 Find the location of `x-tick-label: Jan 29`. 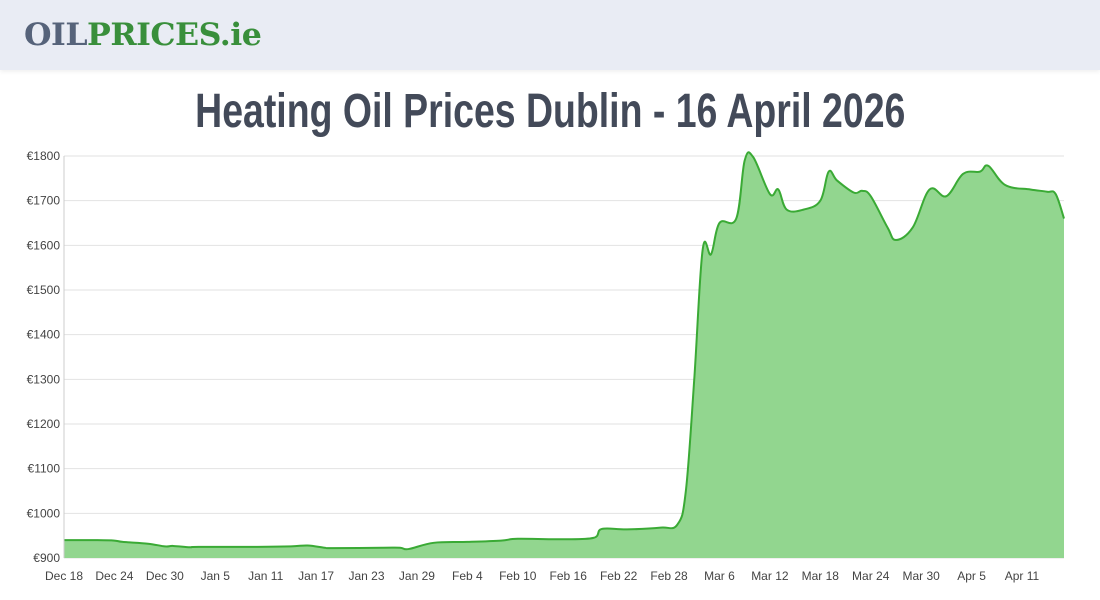

x-tick-label: Jan 29 is located at coordinates (417, 576).